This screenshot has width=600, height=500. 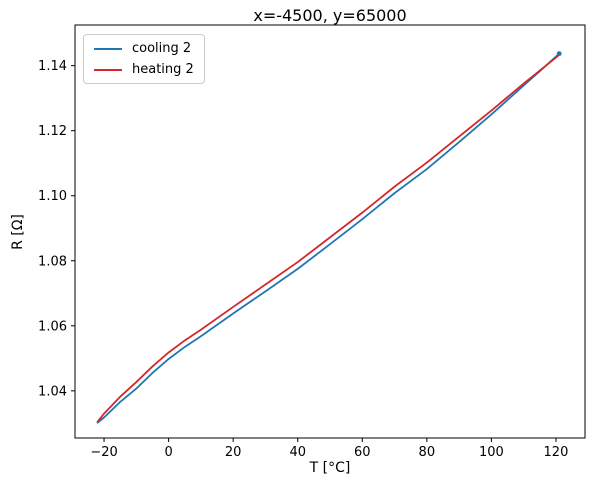 What do you see at coordinates (330, 15) in the screenshot?
I see `chart-title: x=-4500, y=65000` at bounding box center [330, 15].